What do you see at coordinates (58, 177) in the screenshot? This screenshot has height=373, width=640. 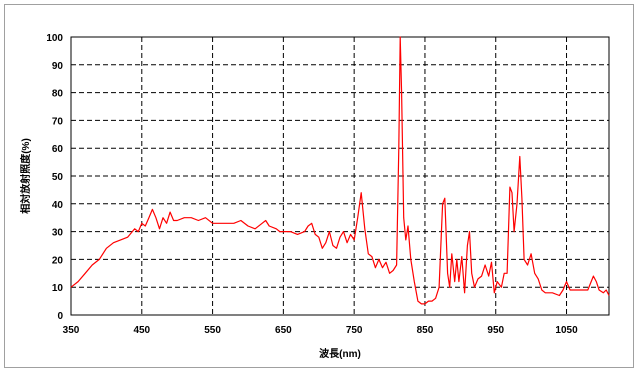 I see `y-tick-label: 50` at bounding box center [58, 177].